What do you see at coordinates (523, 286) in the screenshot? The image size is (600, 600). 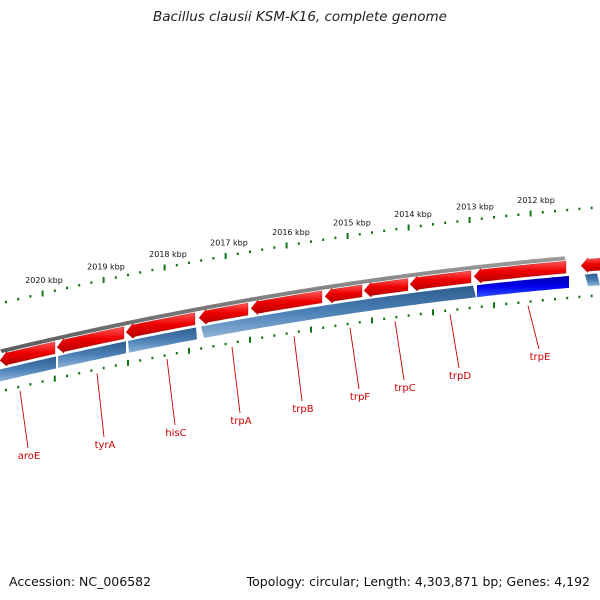 I see `reverse-gene-highlight` at bounding box center [523, 286].